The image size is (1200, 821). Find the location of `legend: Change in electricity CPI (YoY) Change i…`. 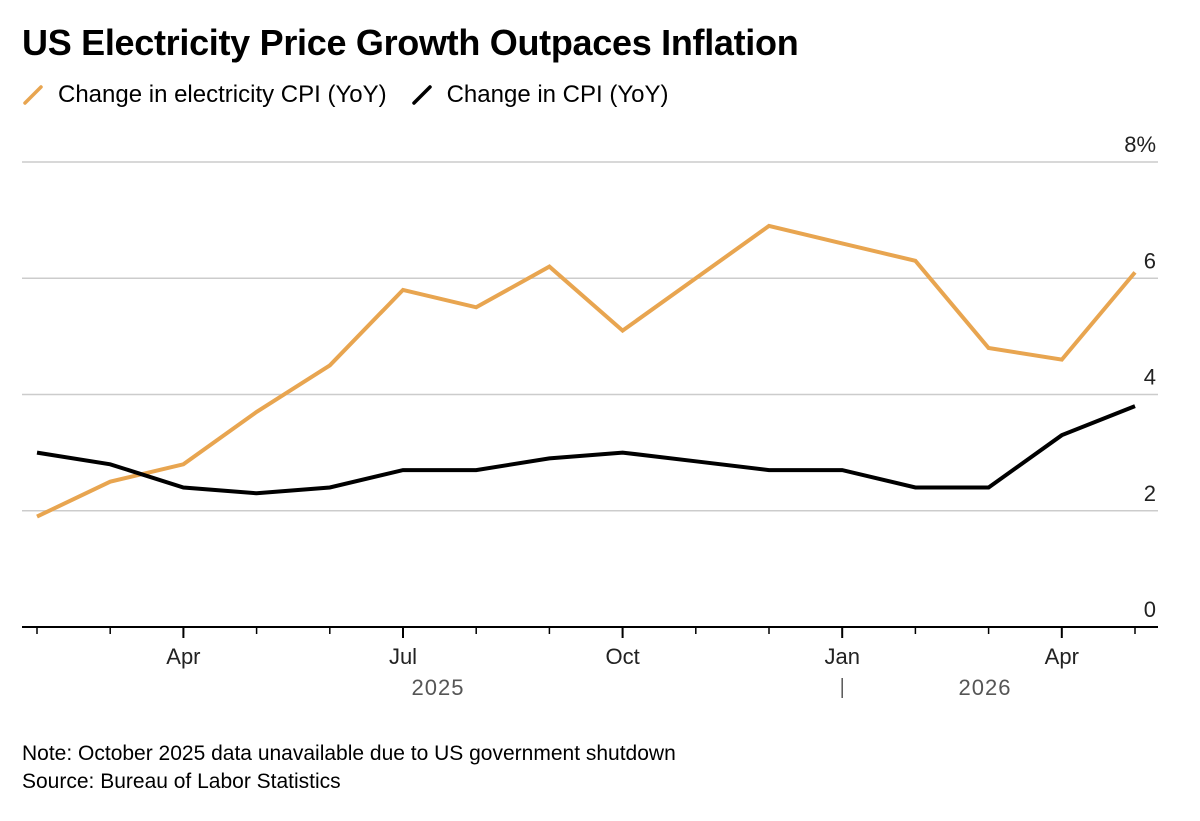

legend: Change in electricity CPI (YoY) Change i… is located at coordinates (357, 95).